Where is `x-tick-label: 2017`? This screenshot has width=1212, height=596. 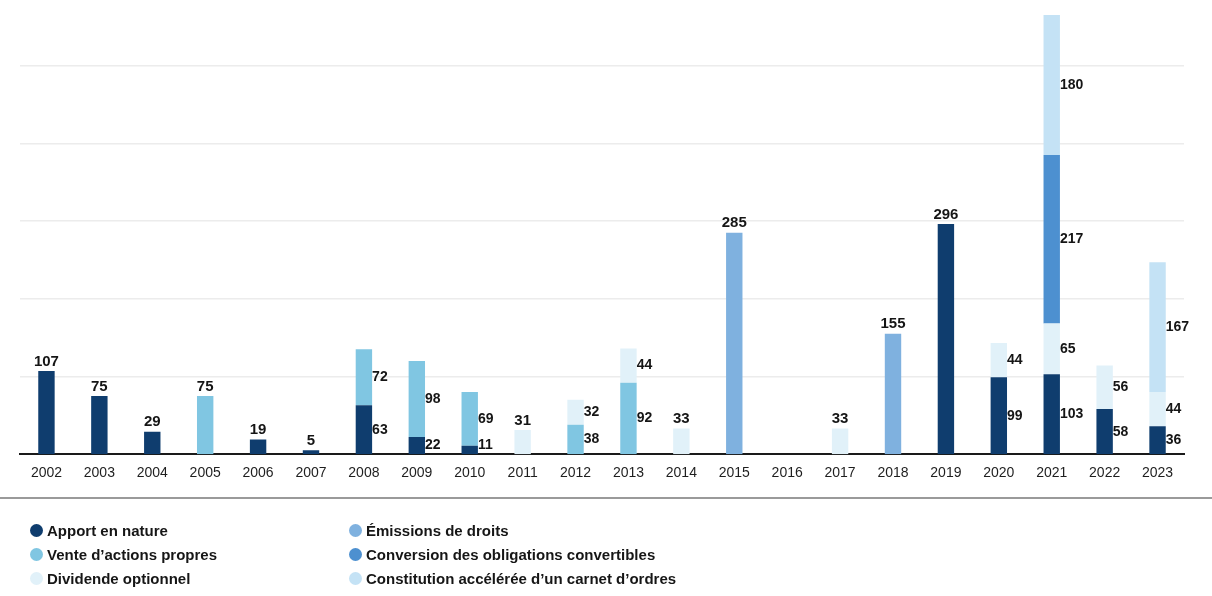
x-tick-label: 2017 is located at coordinates (840, 472).